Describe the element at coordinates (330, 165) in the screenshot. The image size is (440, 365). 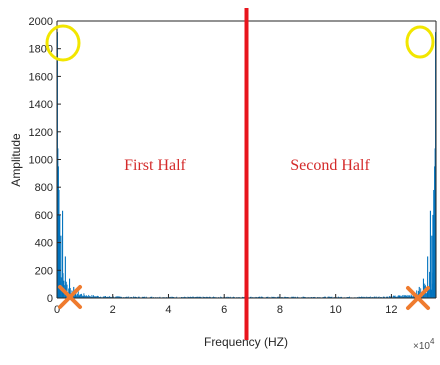
I see `second-half-label: Second Half` at that location.